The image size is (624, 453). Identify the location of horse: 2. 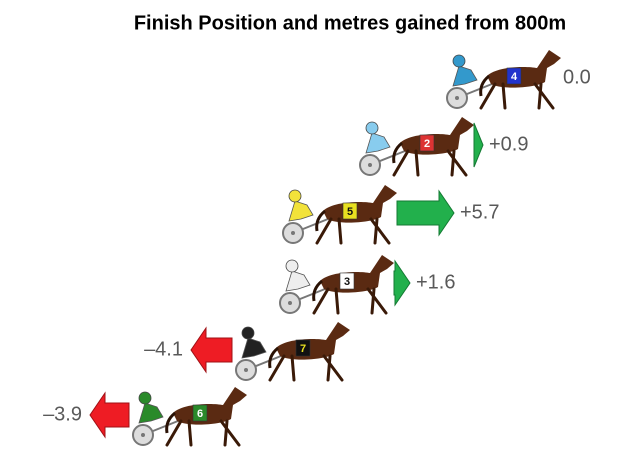
(416, 147).